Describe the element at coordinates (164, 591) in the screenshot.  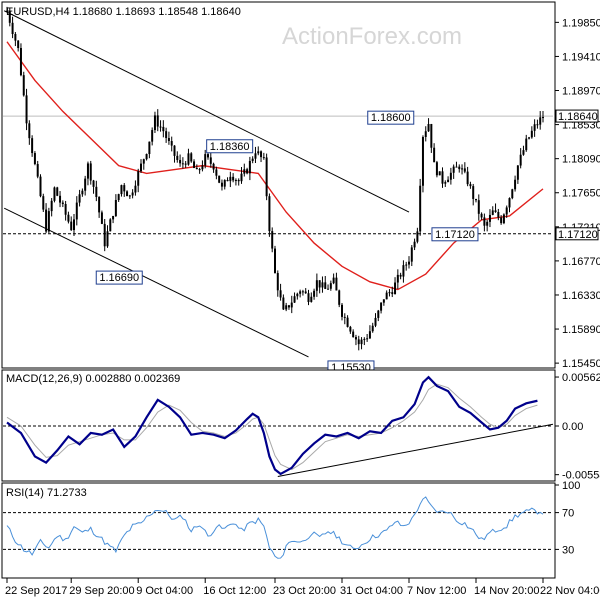
I see `x-tick-label: 9 Oct 04:00` at that location.